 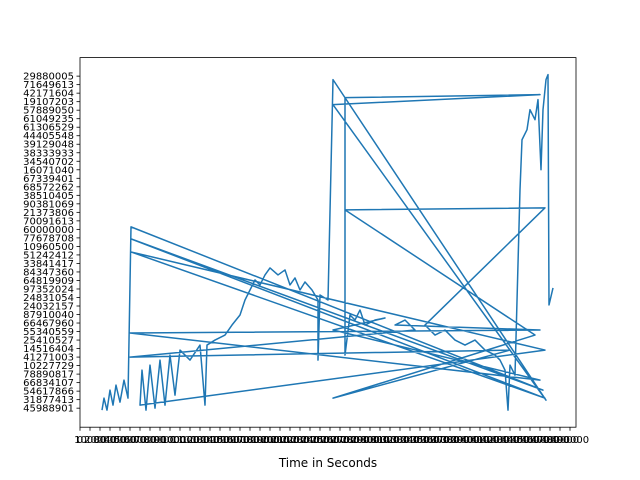 What do you see at coordinates (48, 255) in the screenshot?
I see `y-tick-label: 51242412` at bounding box center [48, 255].